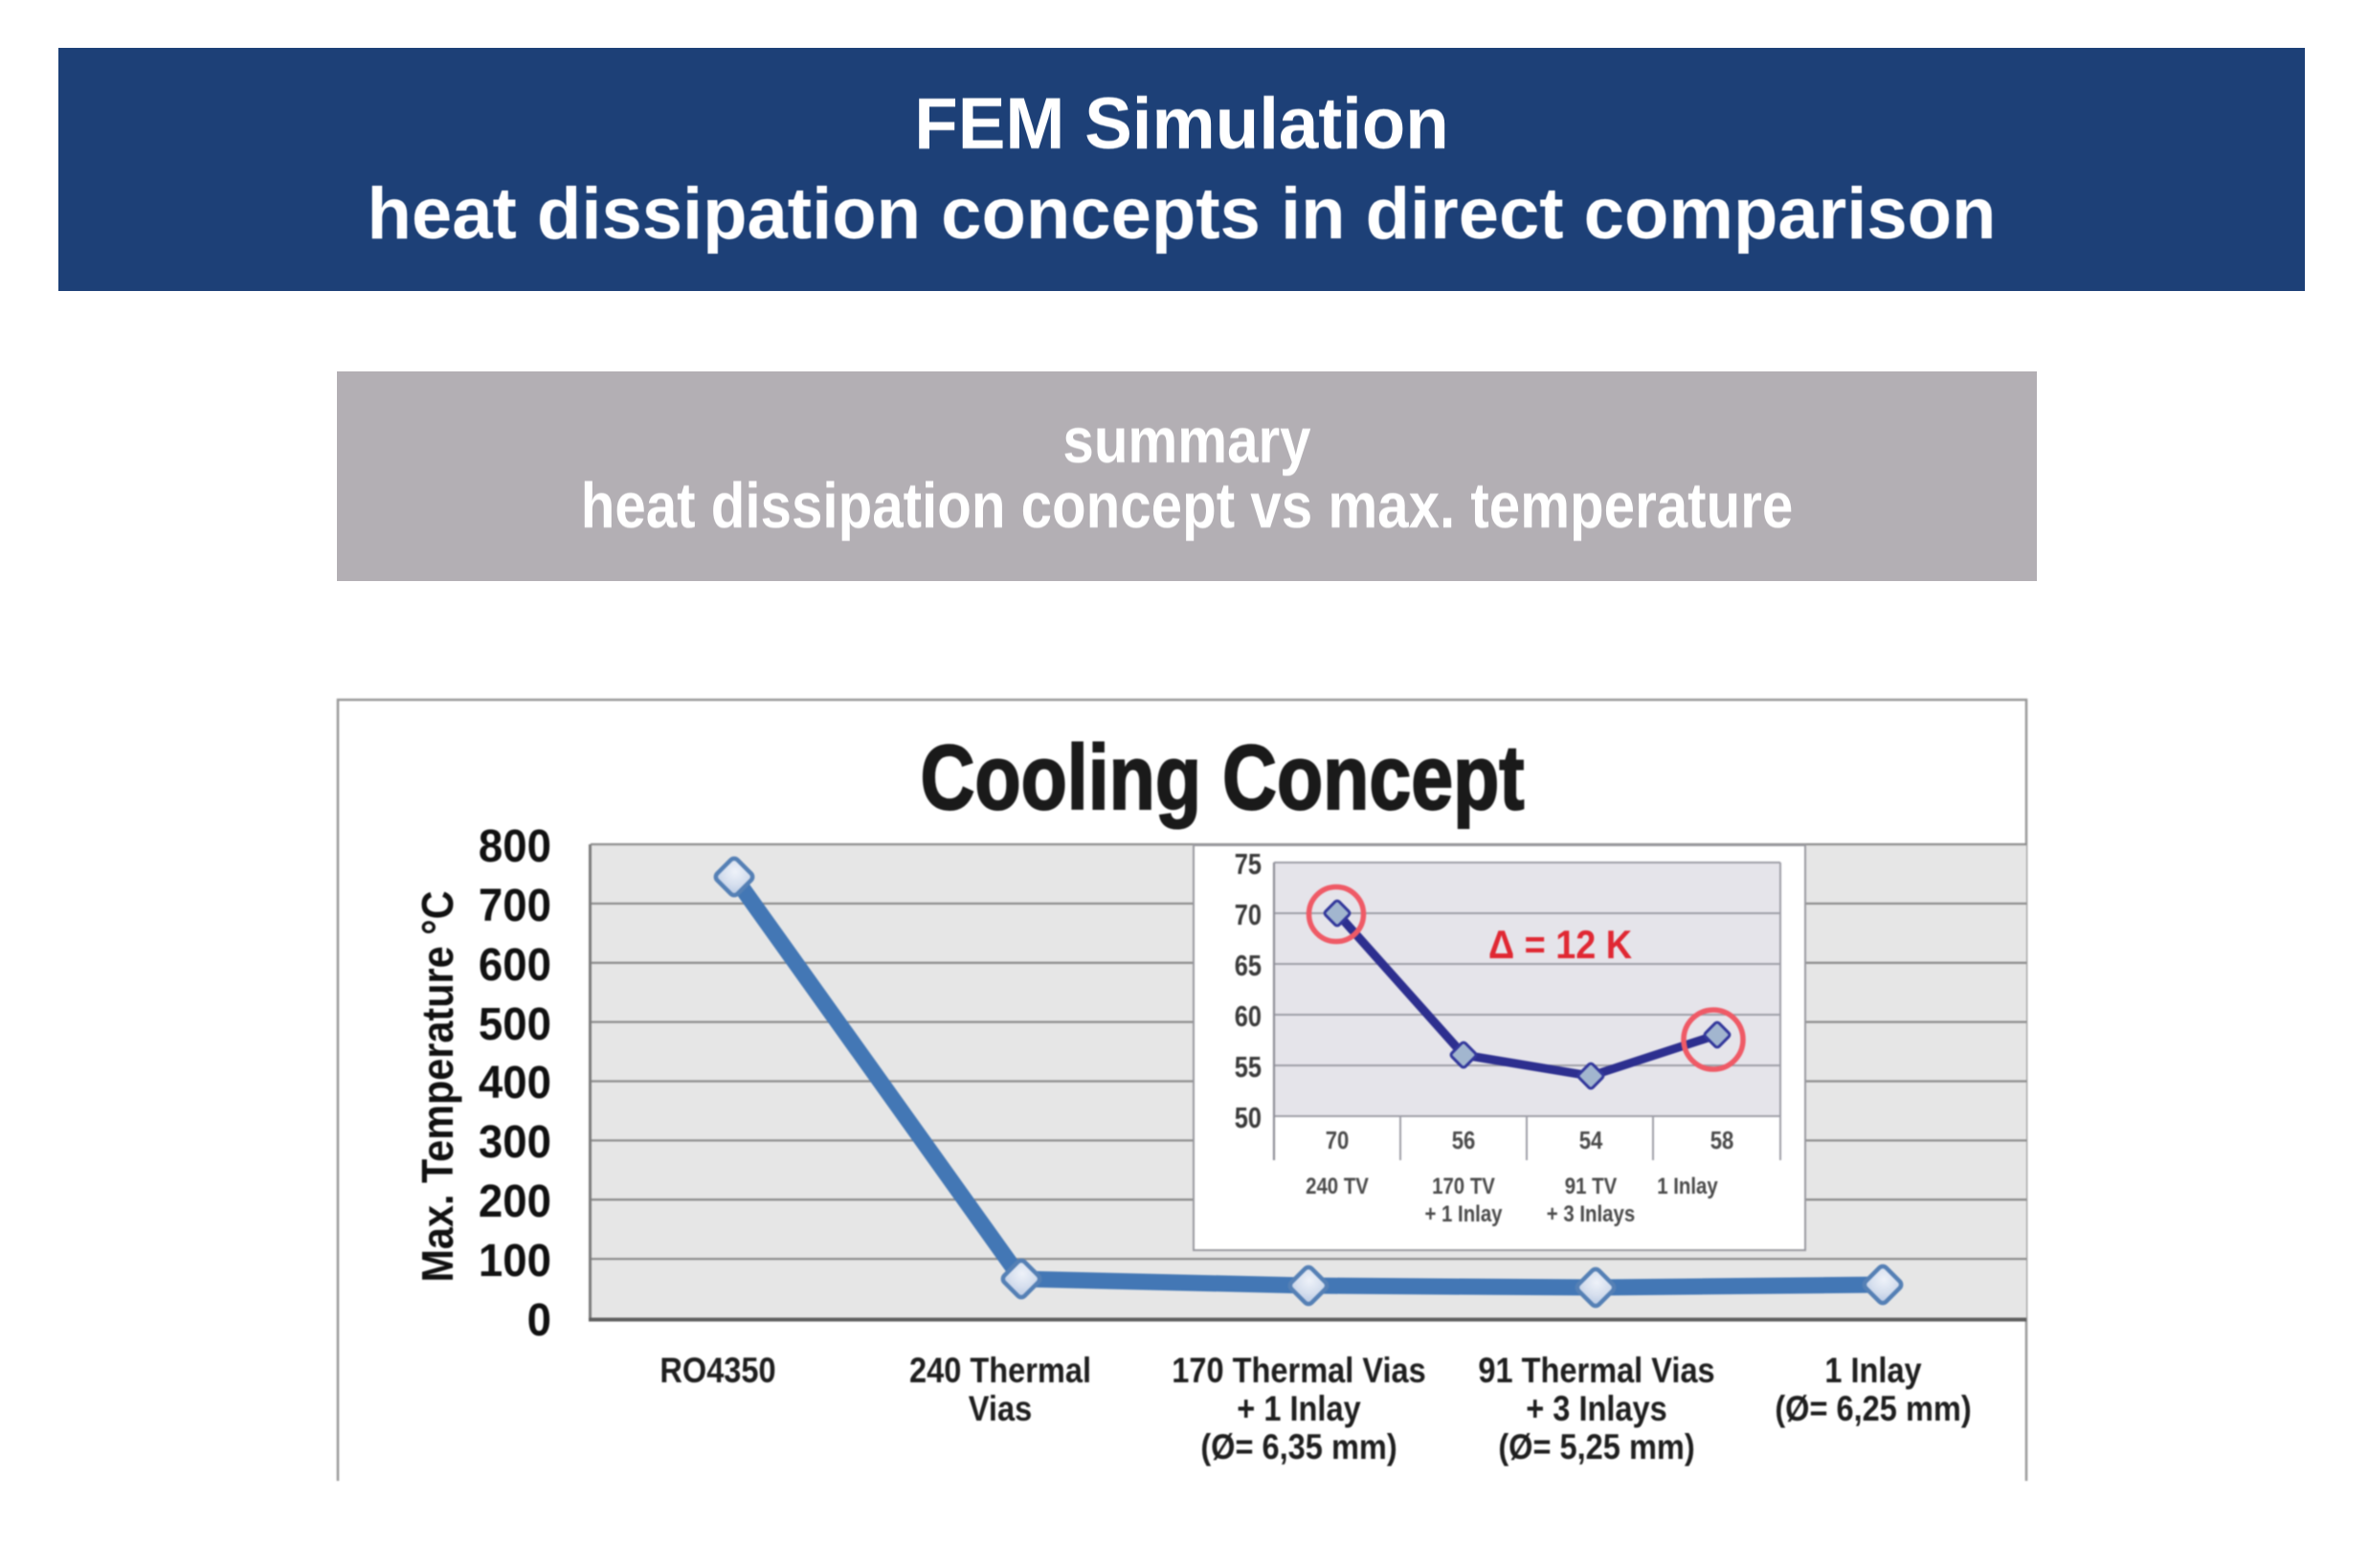 This screenshot has width=2369, height=1568. I want to click on svg-text: 500, so click(515, 1024).